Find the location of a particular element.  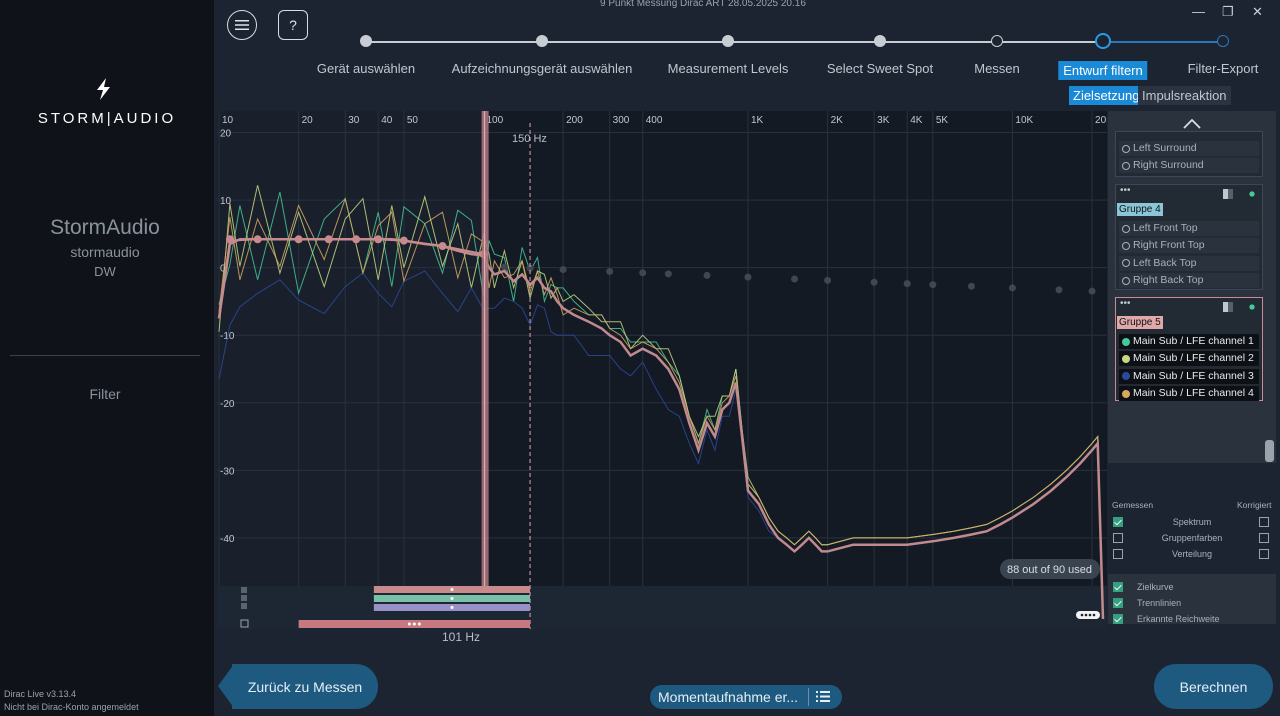

step-label-6: Entwurf filtern is located at coordinates (1103, 70).